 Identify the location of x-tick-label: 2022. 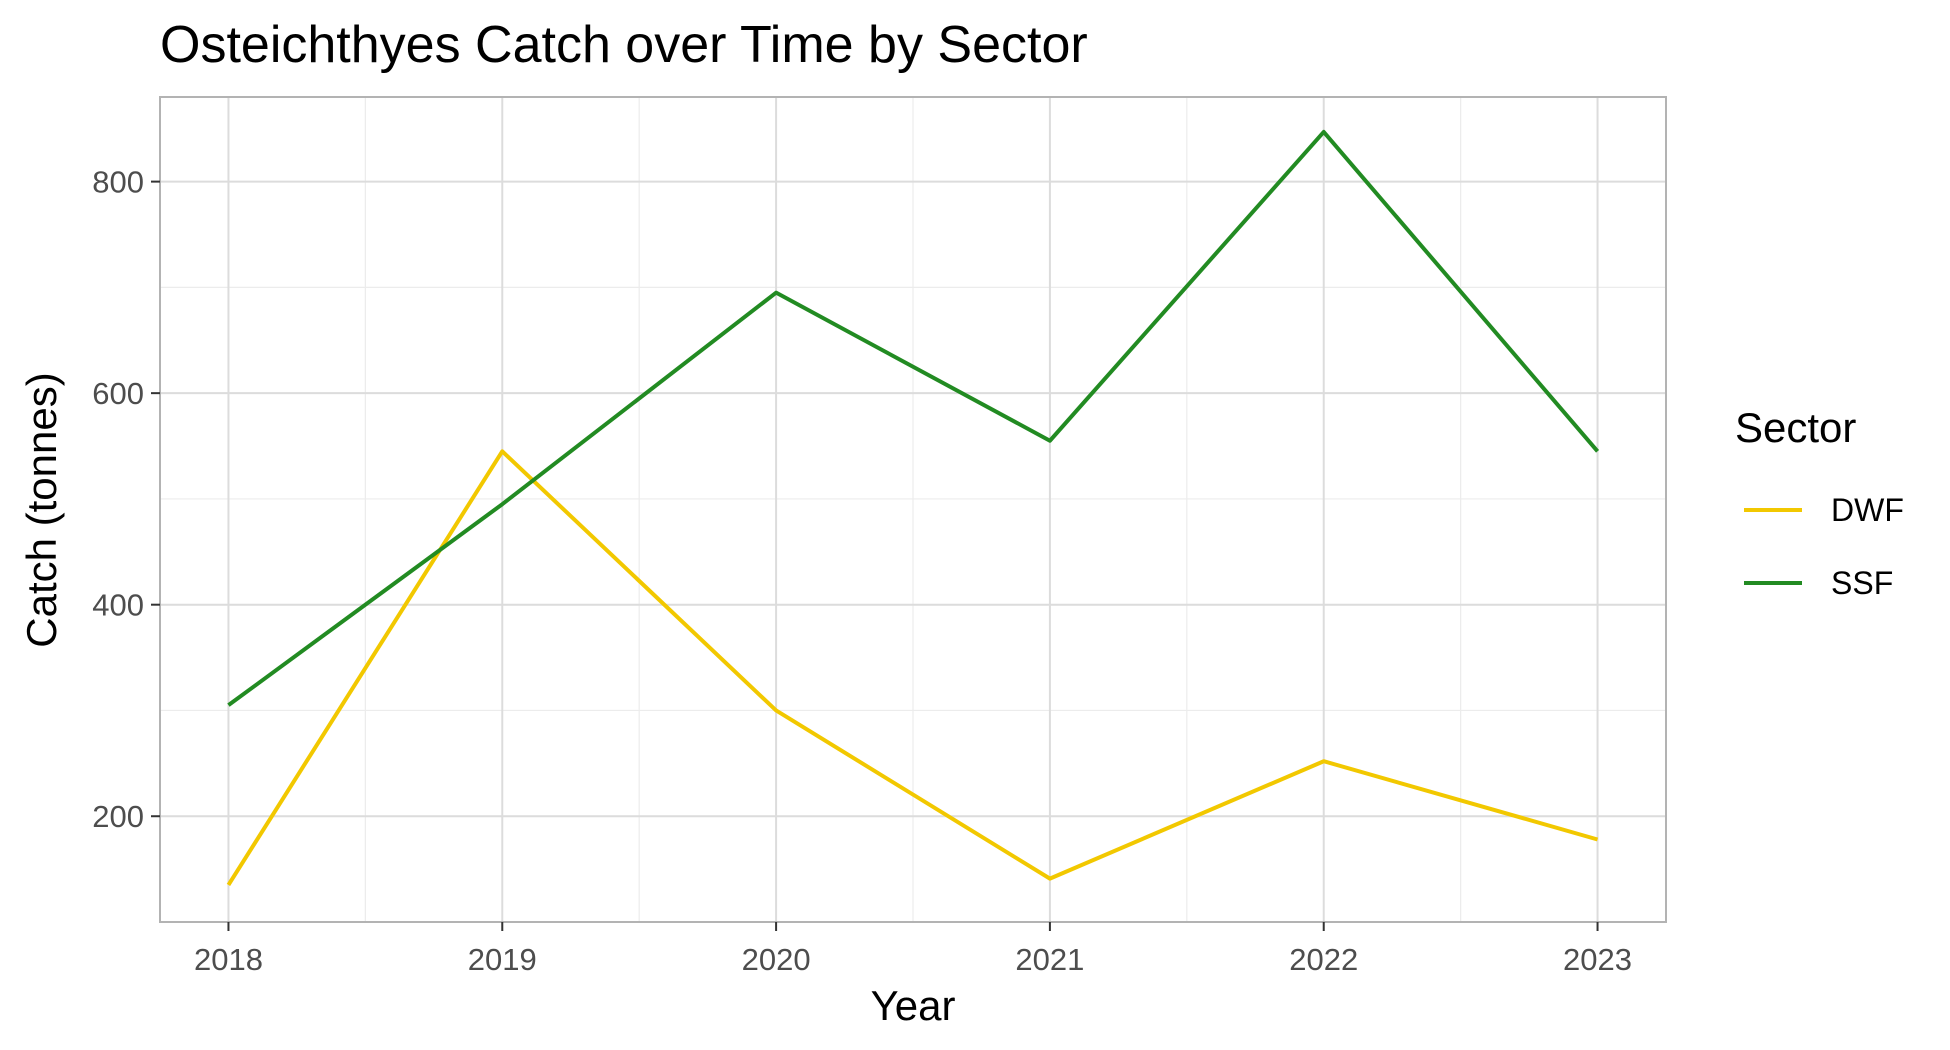
(1323, 959).